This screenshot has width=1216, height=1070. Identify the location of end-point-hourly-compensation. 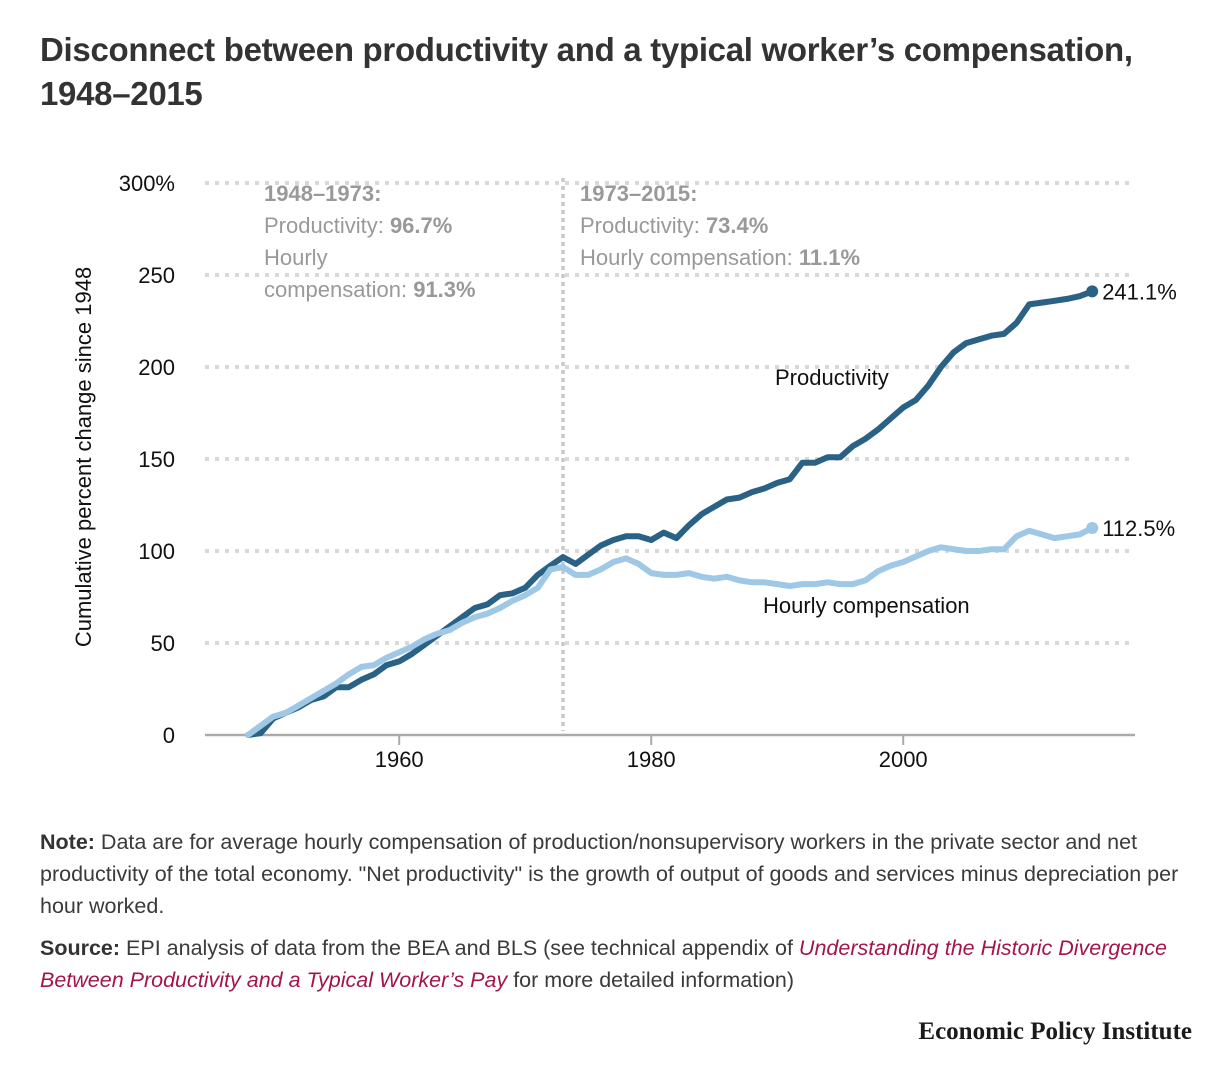
(1092, 528).